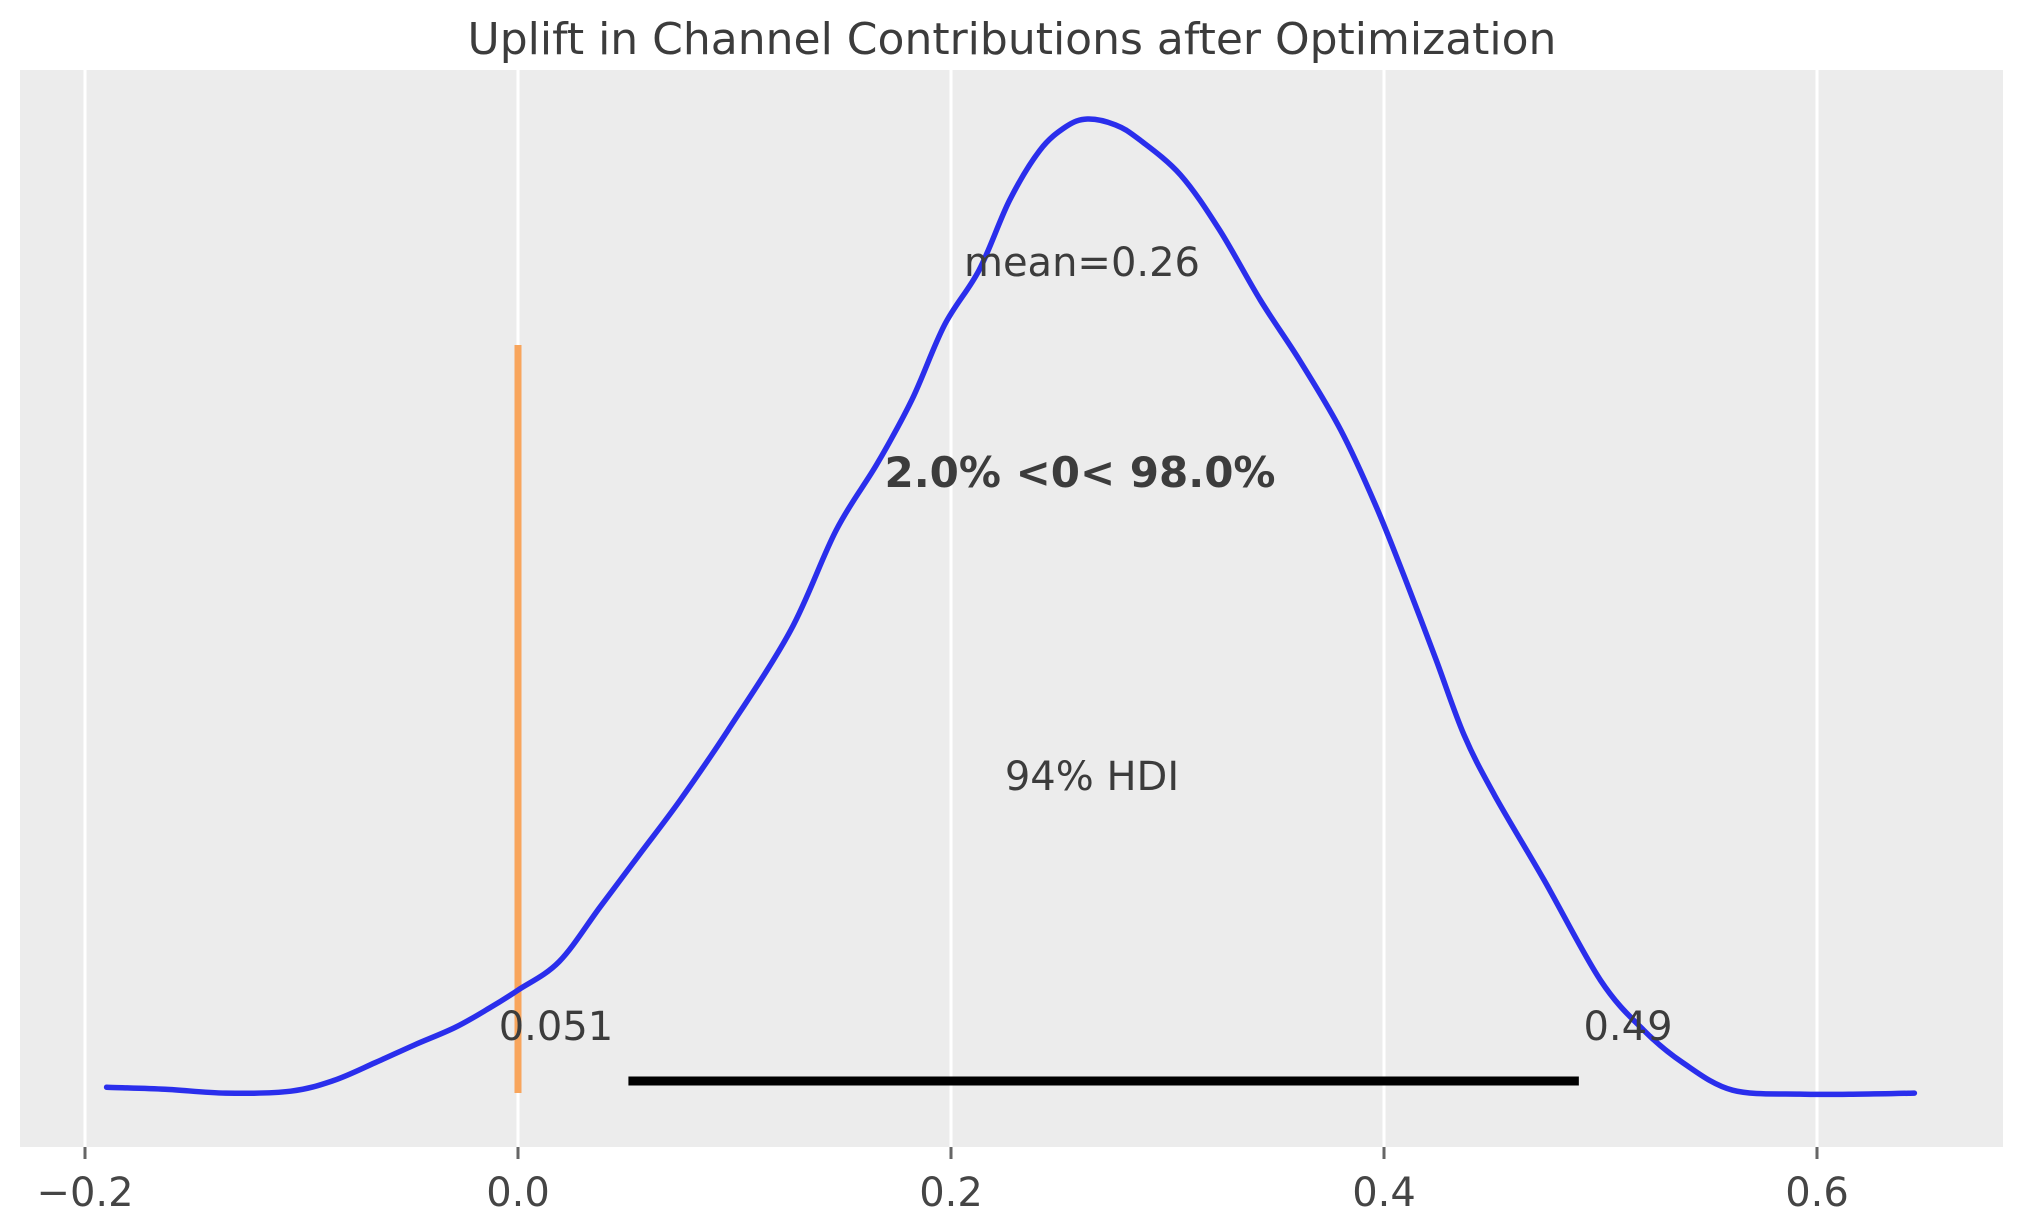 Image resolution: width=2023 pixels, height=1223 pixels. I want to click on hdi-lower-label: 0.051, so click(556, 1027).